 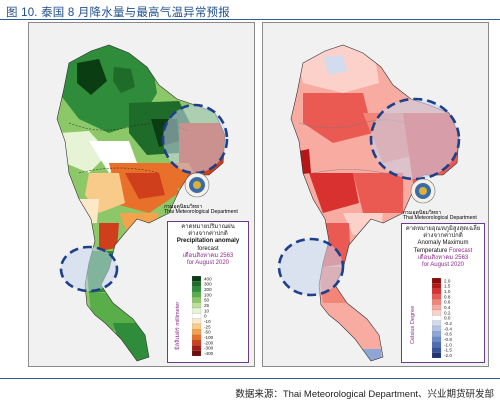 What do you see at coordinates (250, 378) in the screenshot?
I see `source-rule` at bounding box center [250, 378].